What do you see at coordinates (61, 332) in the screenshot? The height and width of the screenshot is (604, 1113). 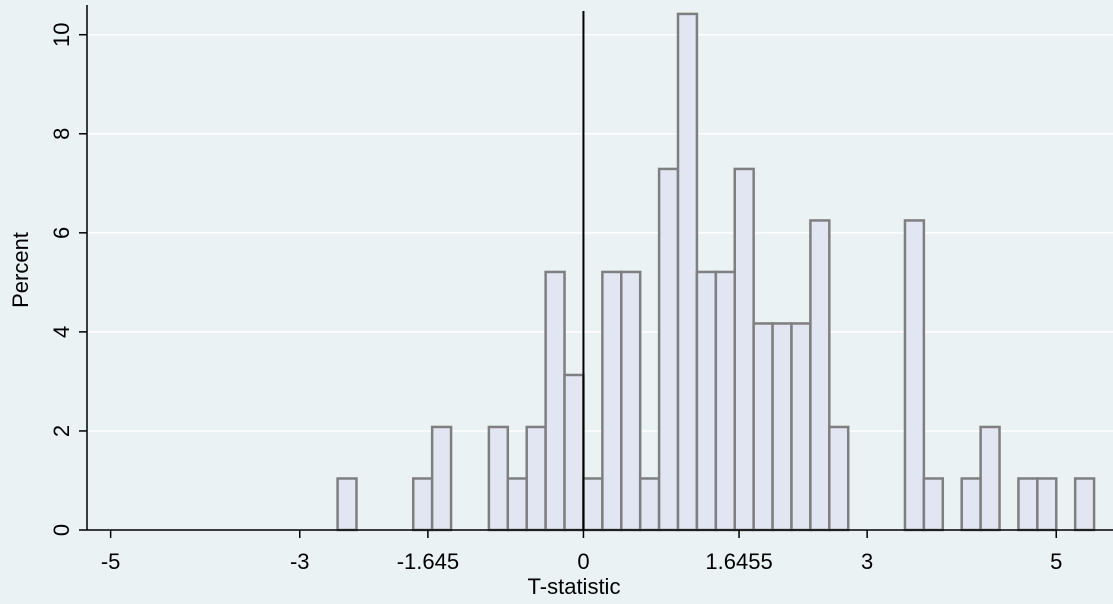 I see `y-tick-label: 4` at bounding box center [61, 332].